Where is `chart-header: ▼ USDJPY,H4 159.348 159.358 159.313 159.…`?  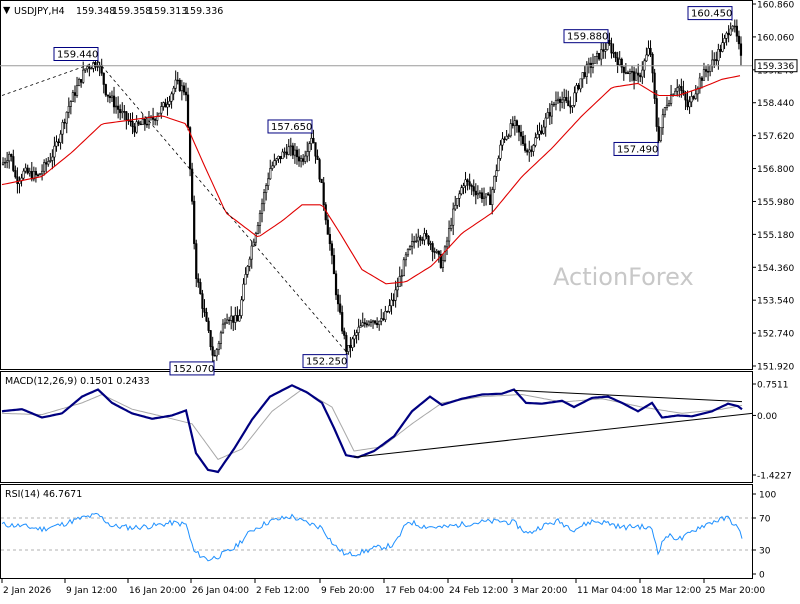 chart-header: ▼ USDJPY,H4 159.348 159.358 159.313 159.… is located at coordinates (113, 11).